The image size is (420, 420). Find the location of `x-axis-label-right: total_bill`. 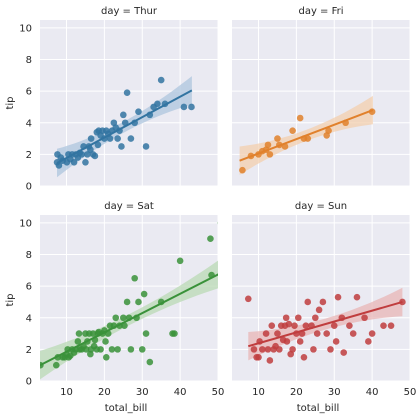

x-axis-label-right: total_bill is located at coordinates (318, 408).